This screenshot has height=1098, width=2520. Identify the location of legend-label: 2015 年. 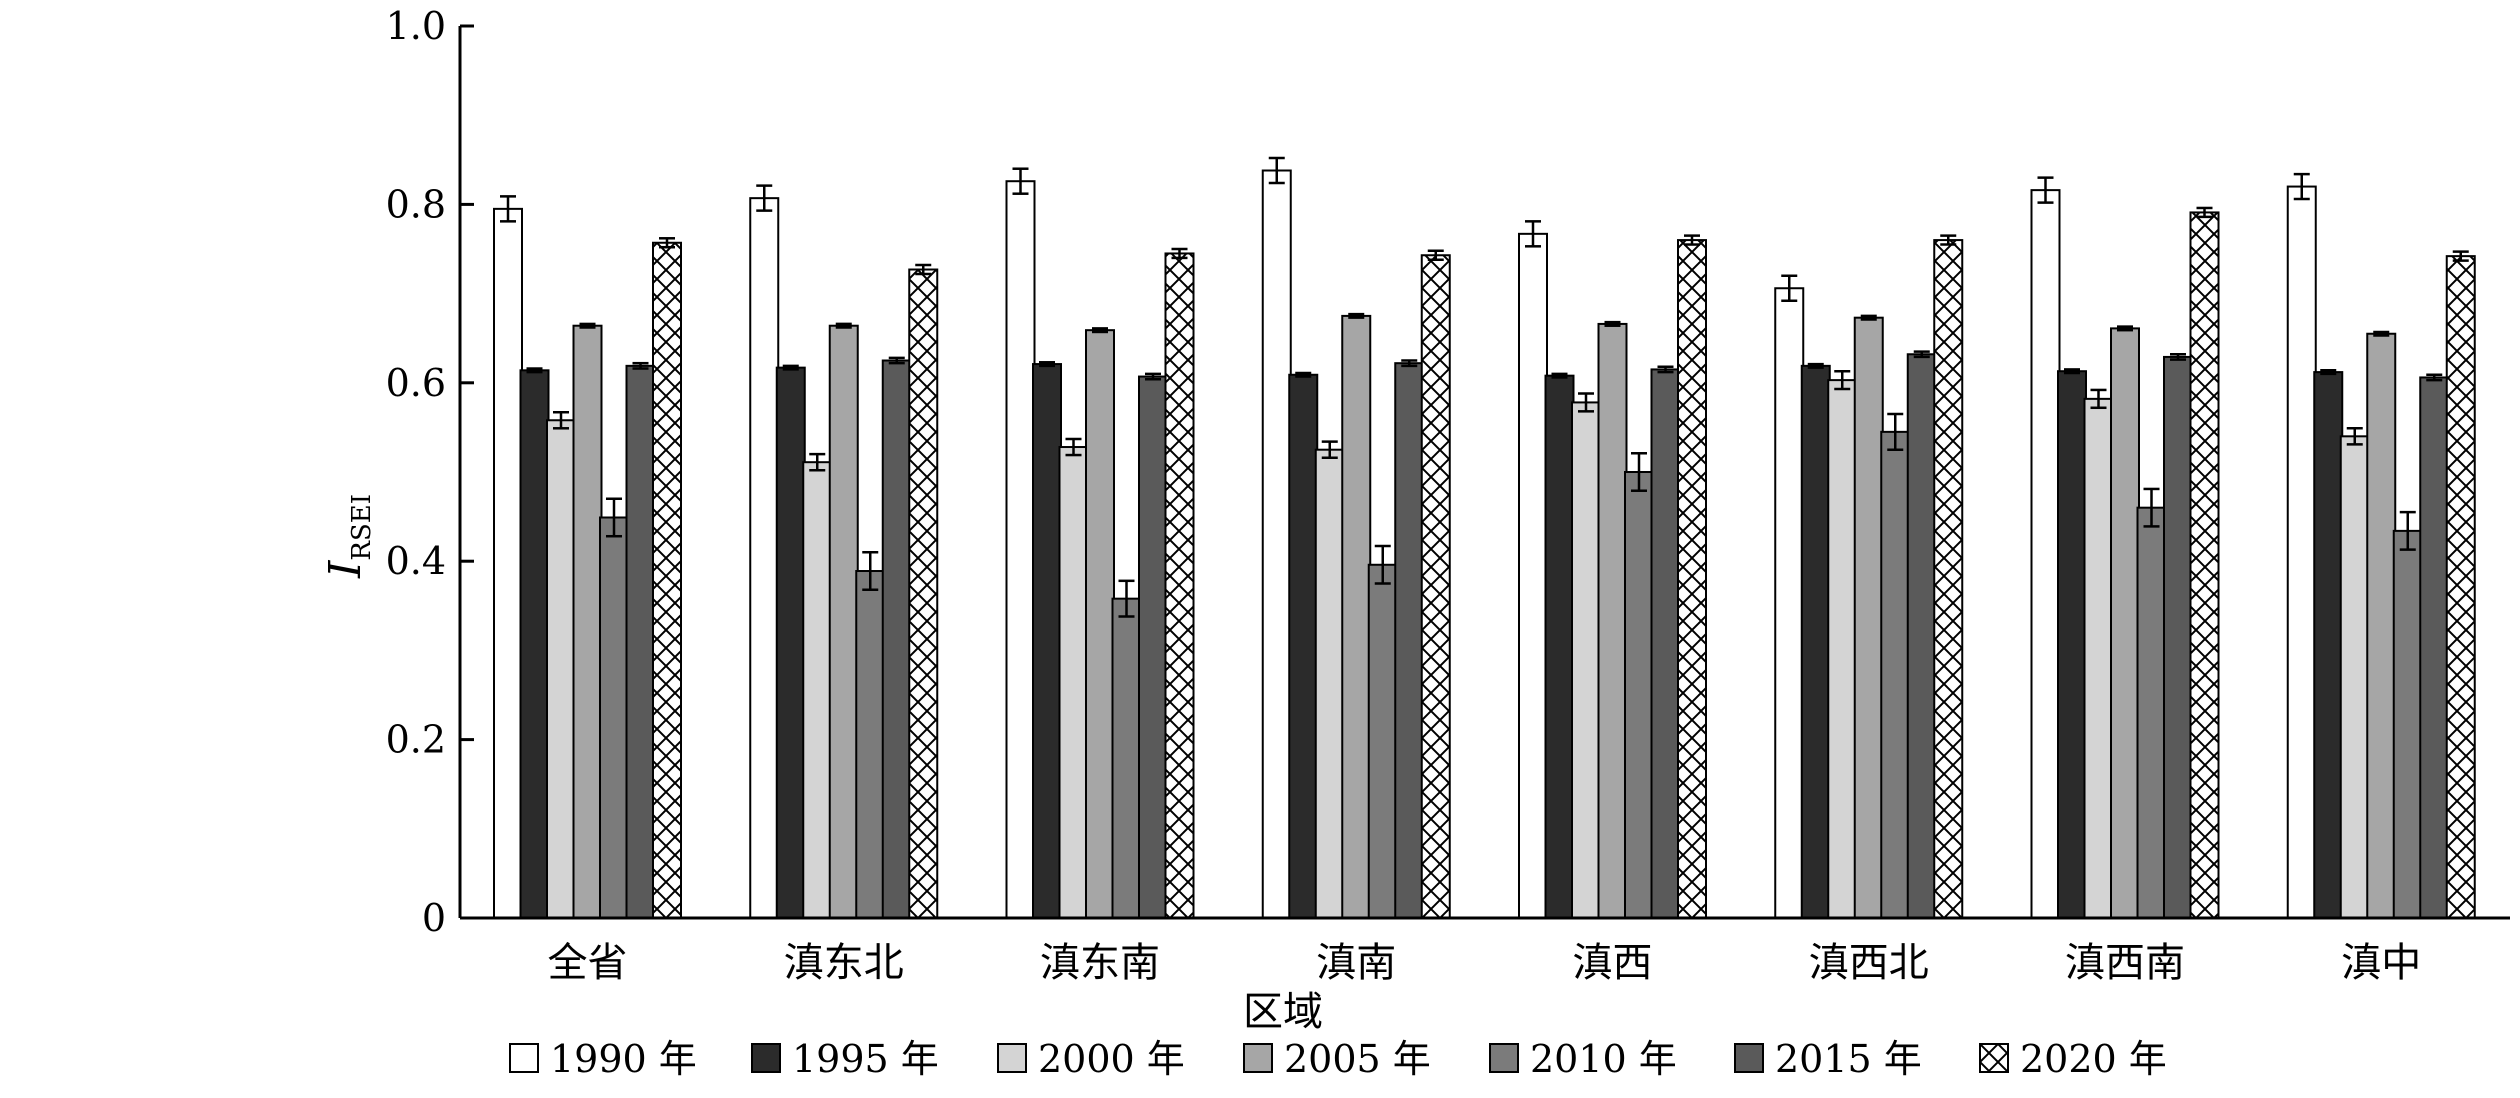
(1848, 1059).